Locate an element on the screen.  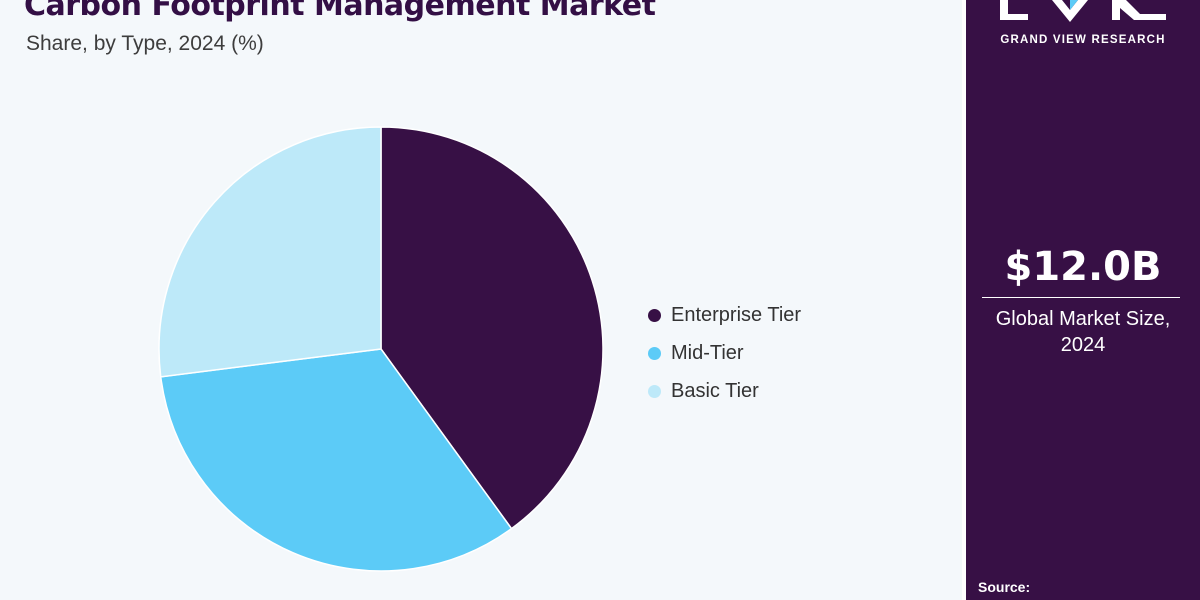
brand-name: GRAND VIEW RESEARCH is located at coordinates (1083, 40).